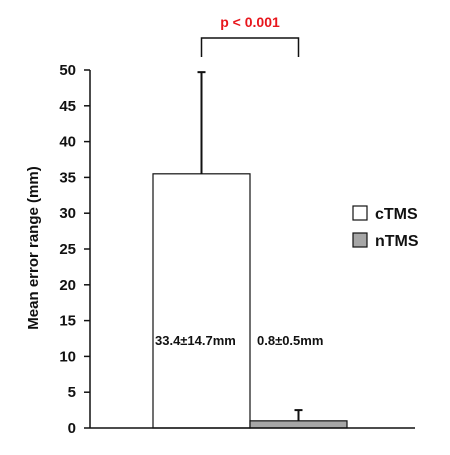  What do you see at coordinates (67, 142) in the screenshot?
I see `y-tick-label: 40` at bounding box center [67, 142].